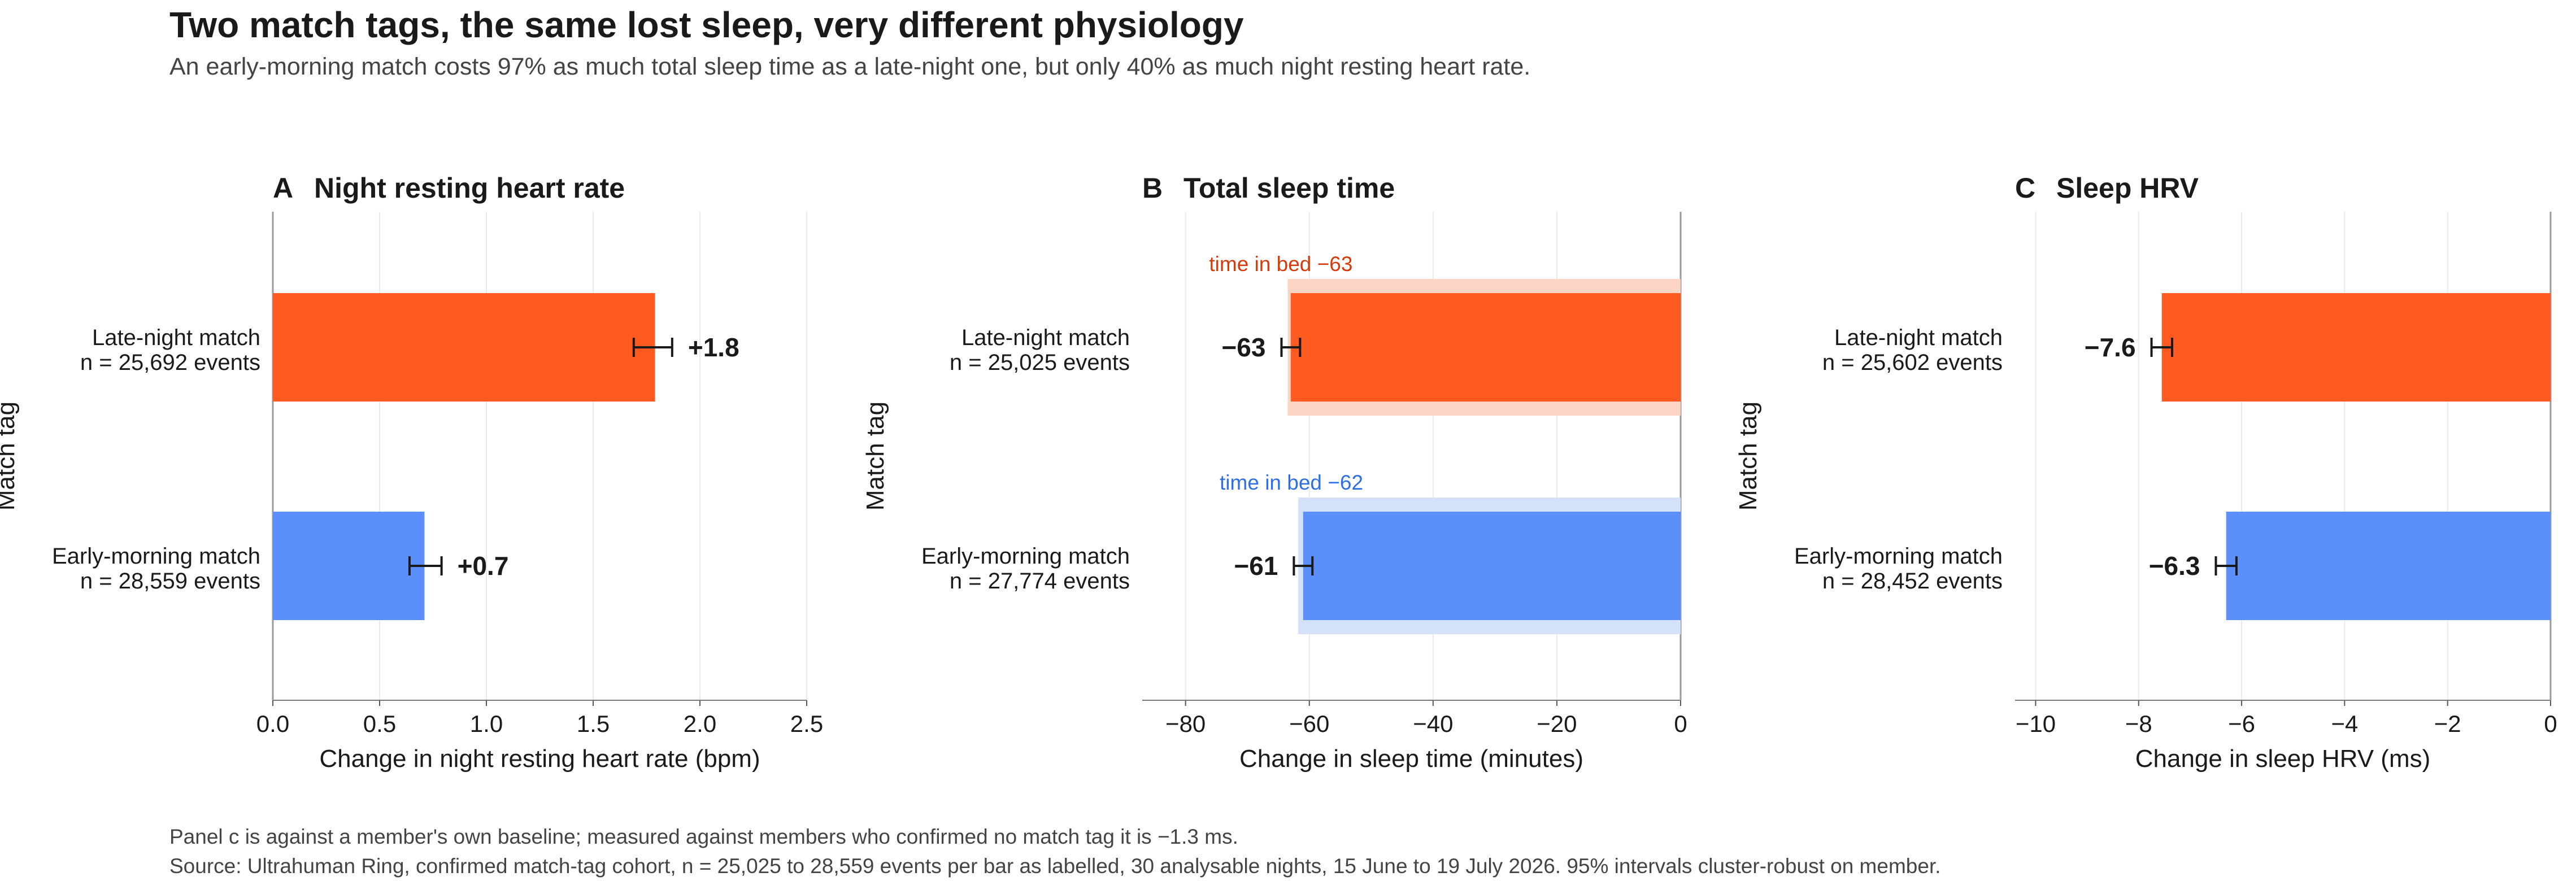 The width and height of the screenshot is (2576, 881). What do you see at coordinates (1289, 188) in the screenshot?
I see `panel-title: Total sleep time` at bounding box center [1289, 188].